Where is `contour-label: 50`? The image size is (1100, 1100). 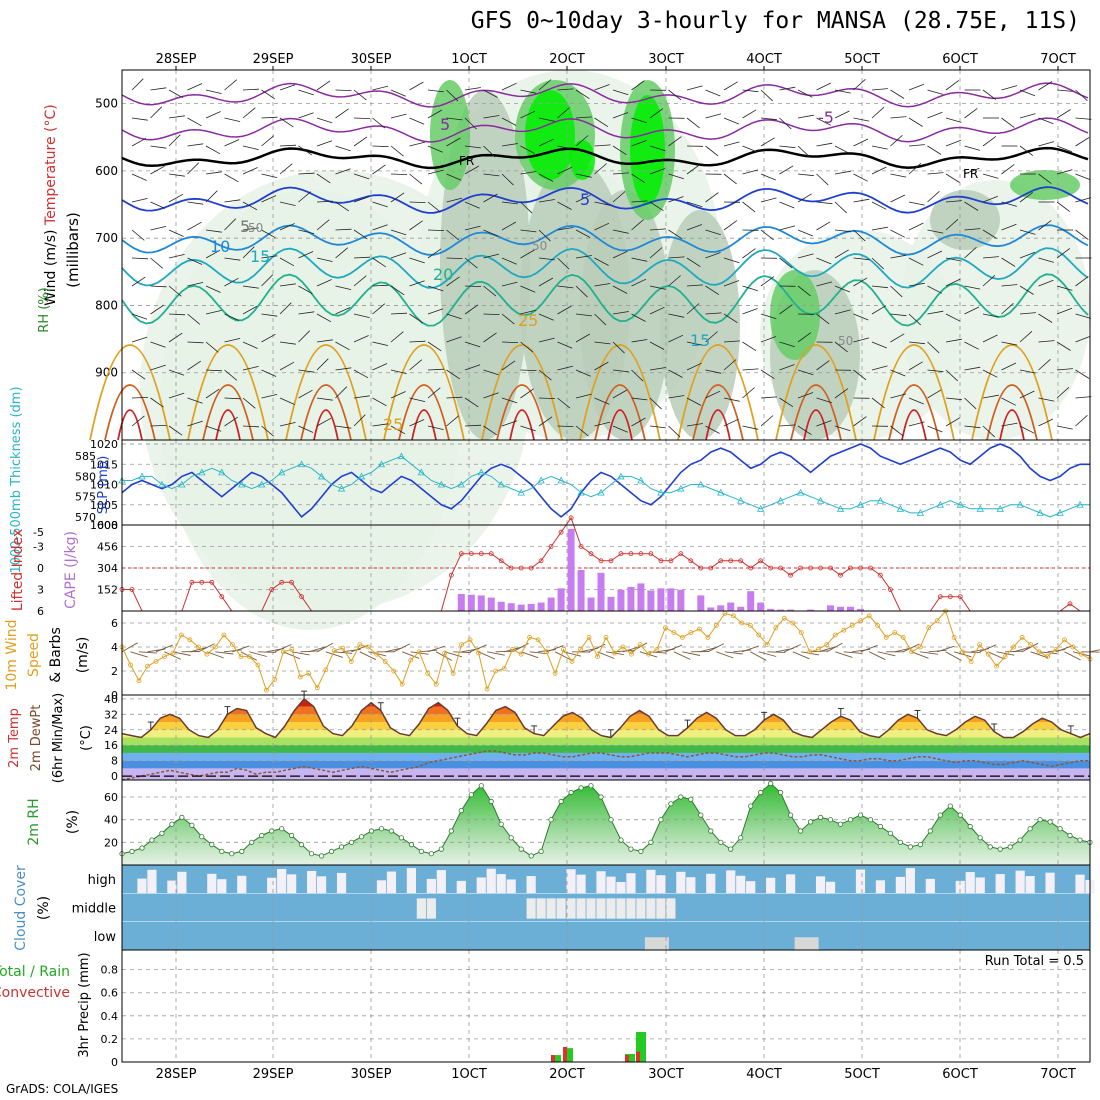
contour-label: 50 is located at coordinates (539, 246).